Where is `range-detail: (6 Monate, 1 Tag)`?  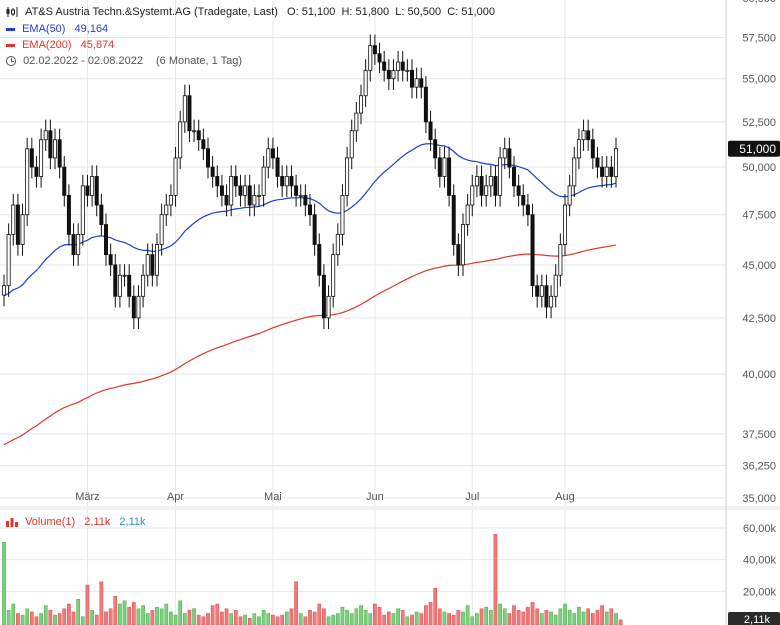 range-detail: (6 Monate, 1 Tag) is located at coordinates (199, 61).